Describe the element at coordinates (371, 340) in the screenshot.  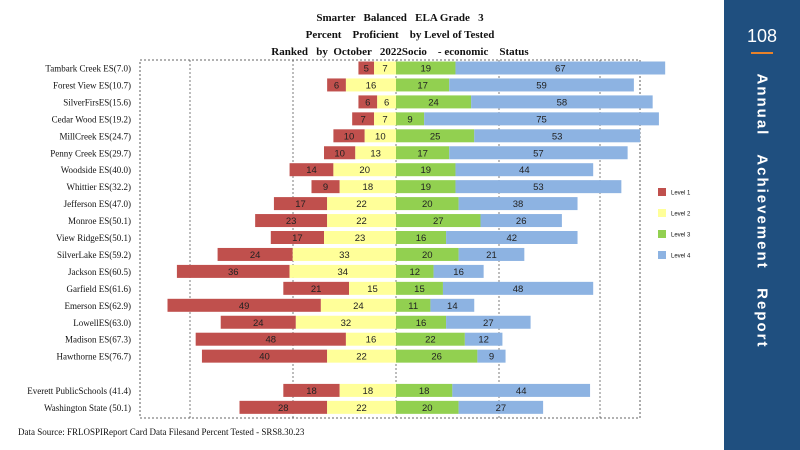
I see `data-label-level-2: 16` at that location.